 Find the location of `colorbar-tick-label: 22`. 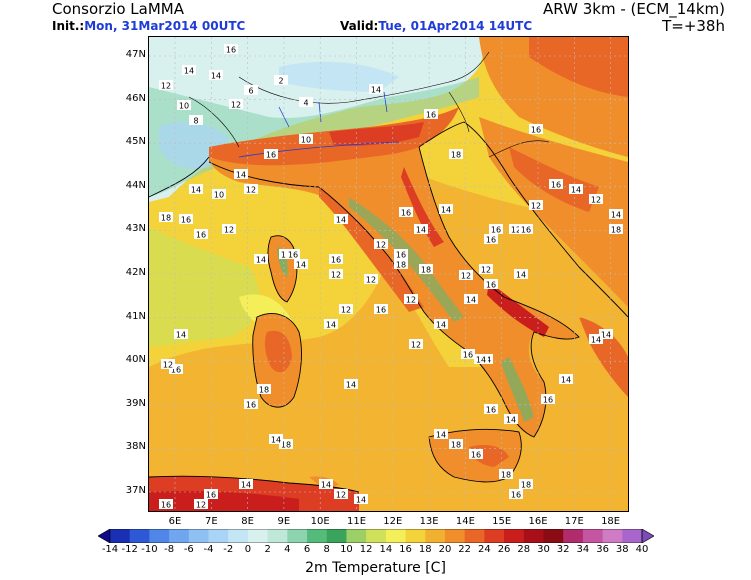

colorbar-tick-label: 22 is located at coordinates (465, 549).